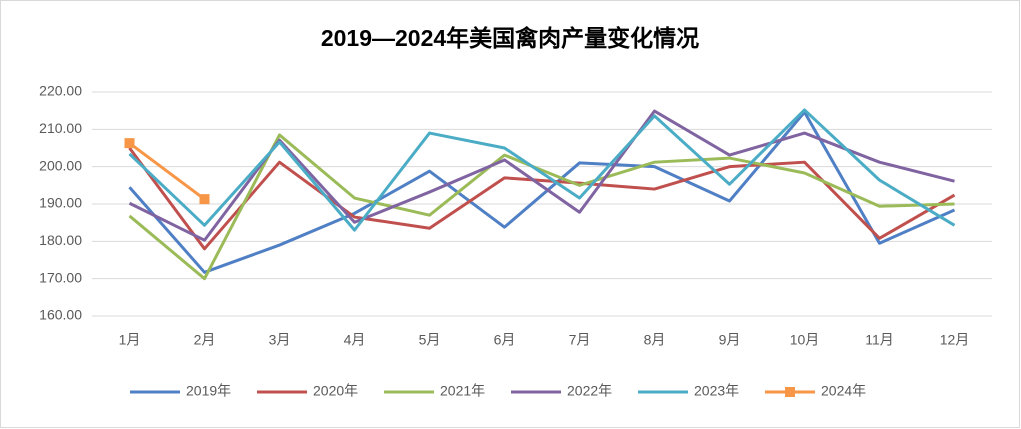  I want to click on legend-label: 2021年, so click(462, 391).